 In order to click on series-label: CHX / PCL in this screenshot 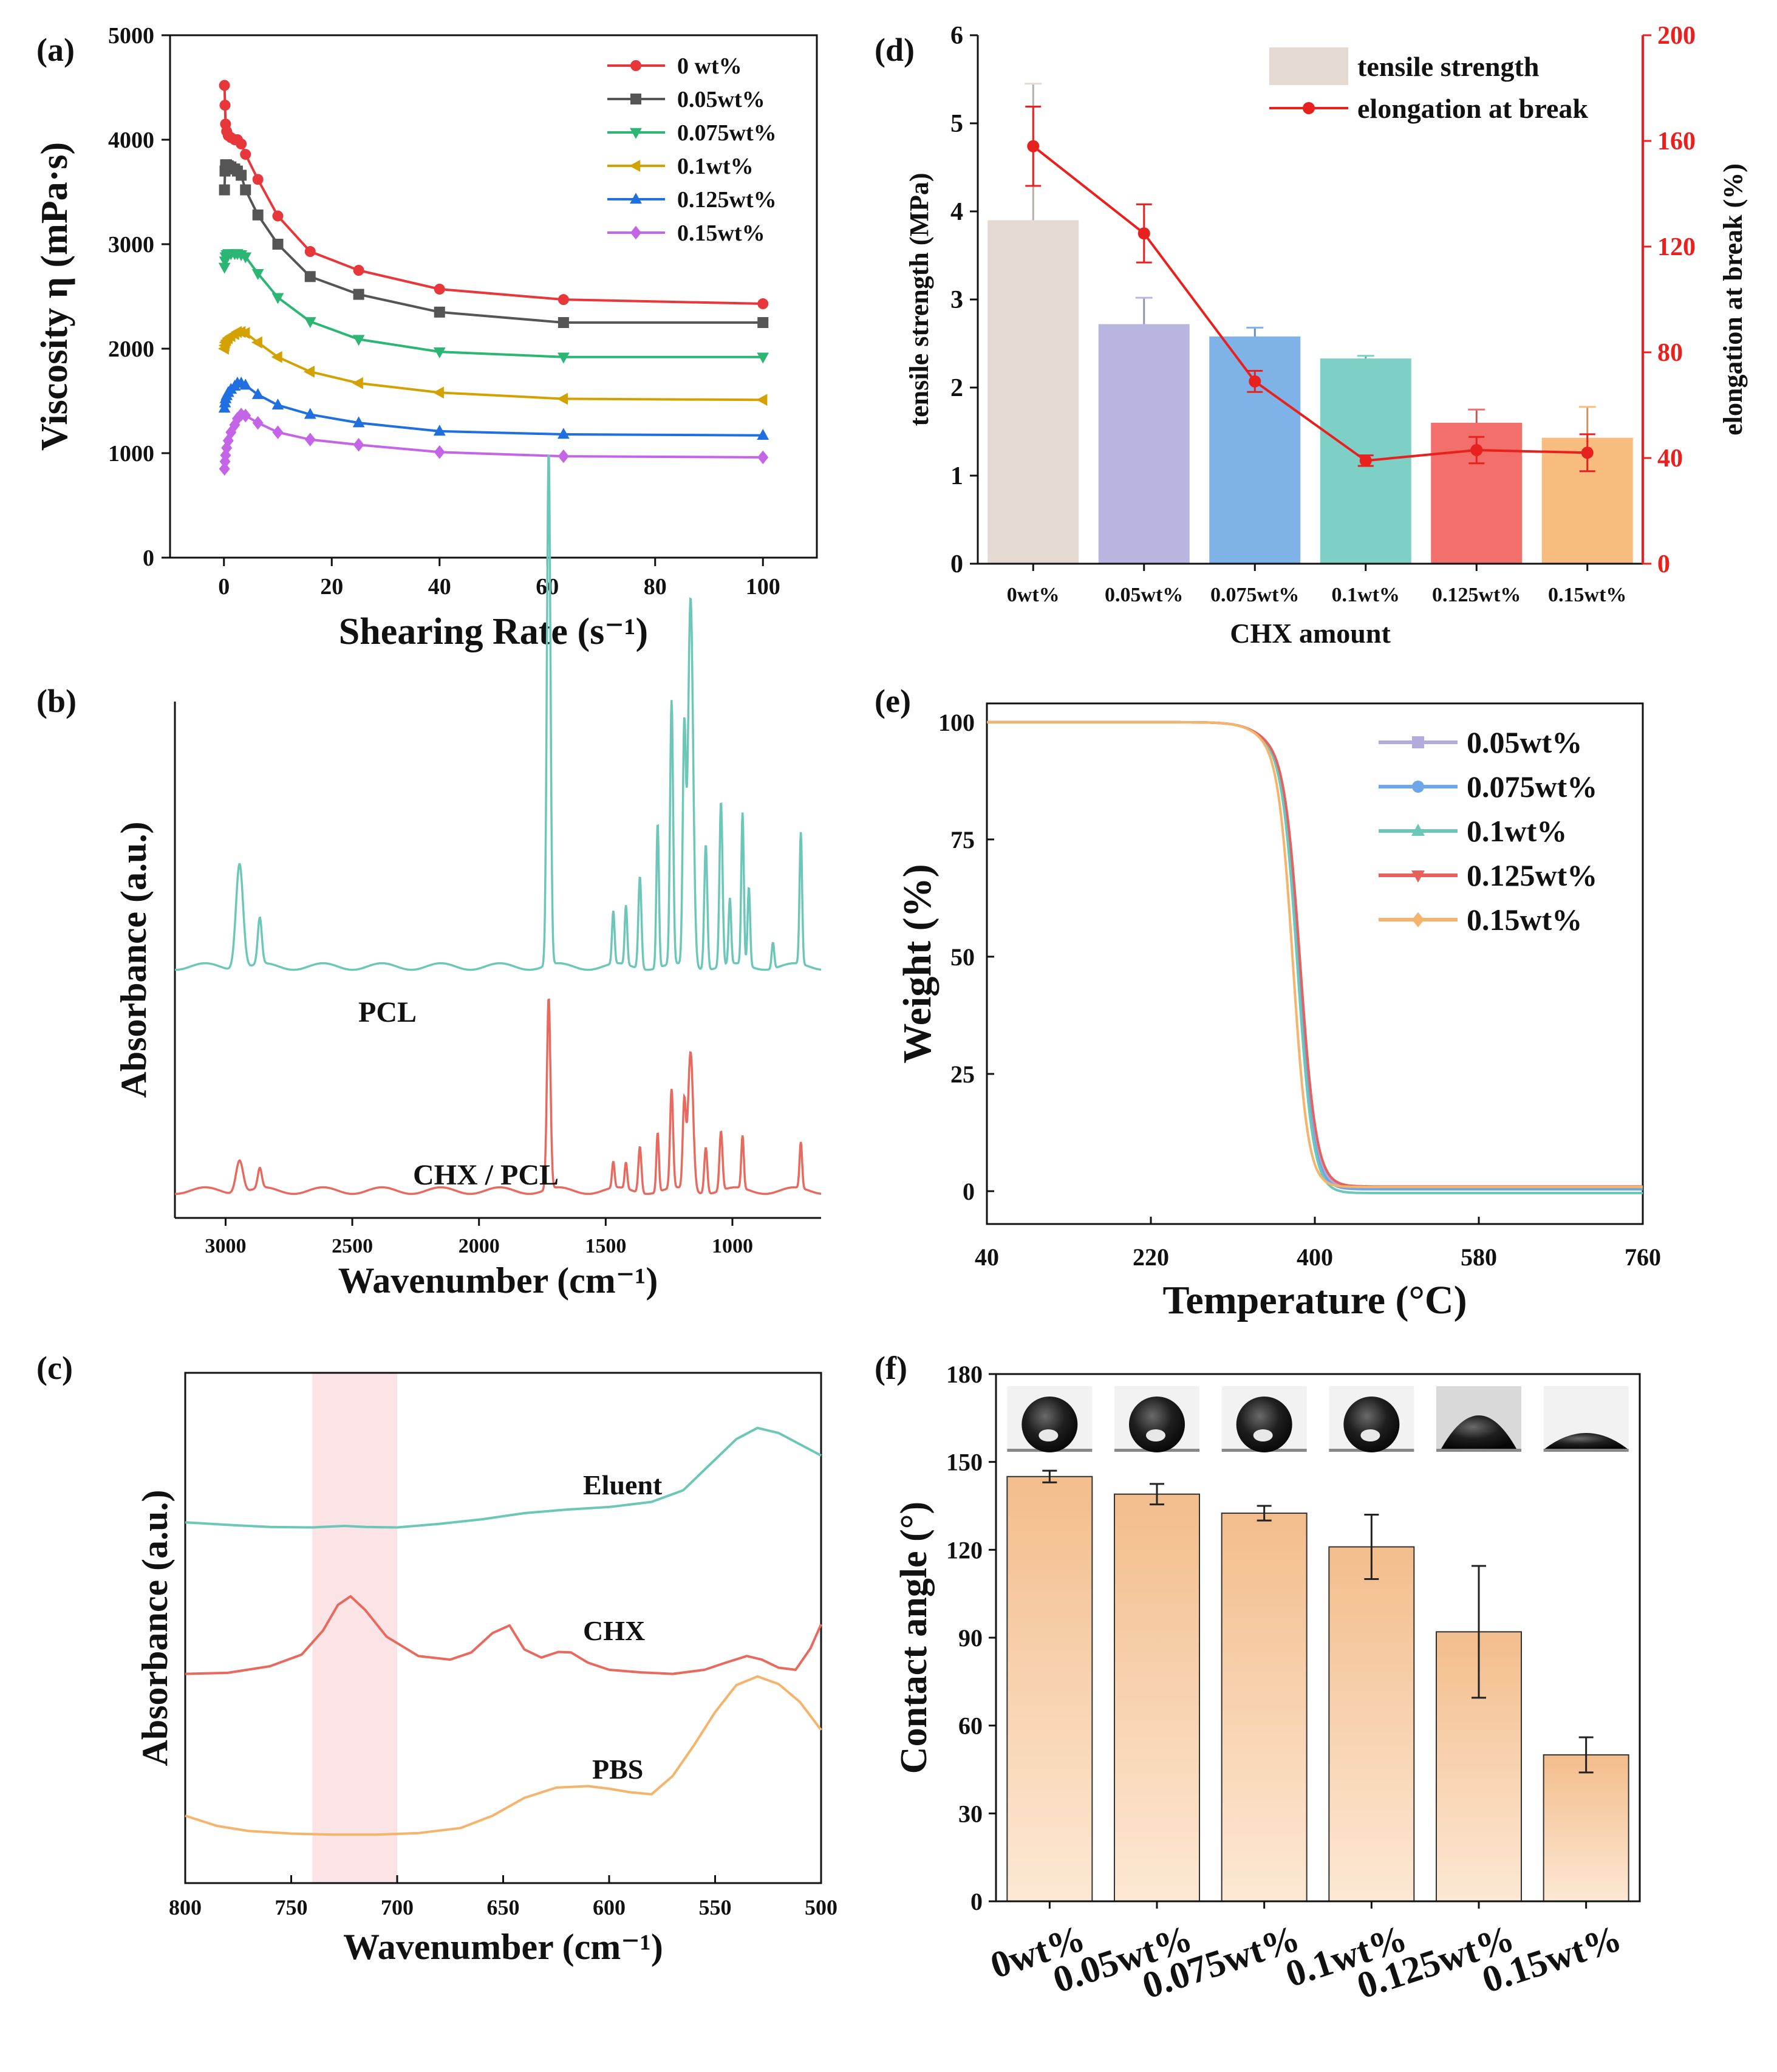, I will do `click(486, 1175)`.